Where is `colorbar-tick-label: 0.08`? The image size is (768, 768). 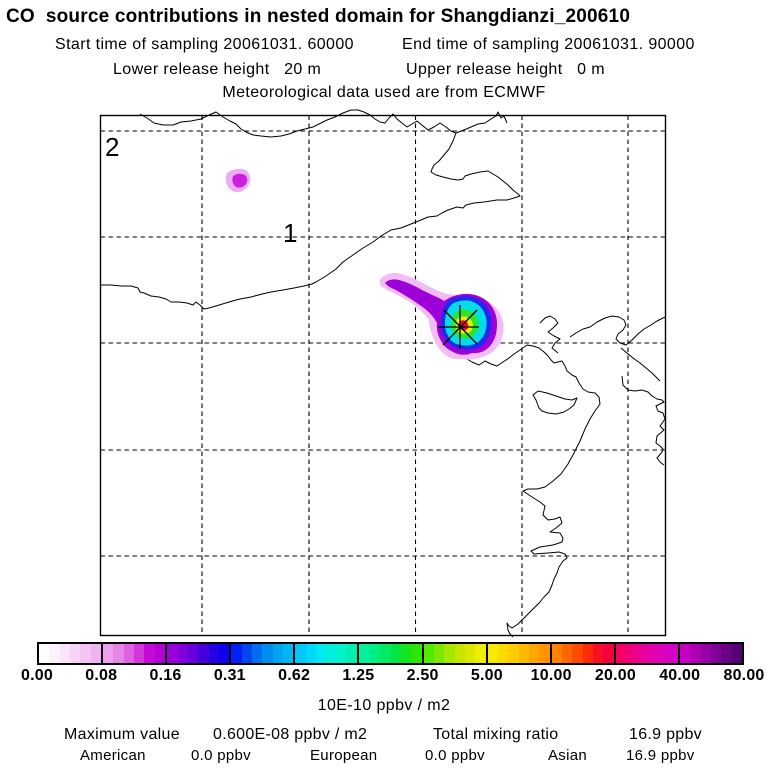
colorbar-tick-label: 0.08 is located at coordinates (101, 675).